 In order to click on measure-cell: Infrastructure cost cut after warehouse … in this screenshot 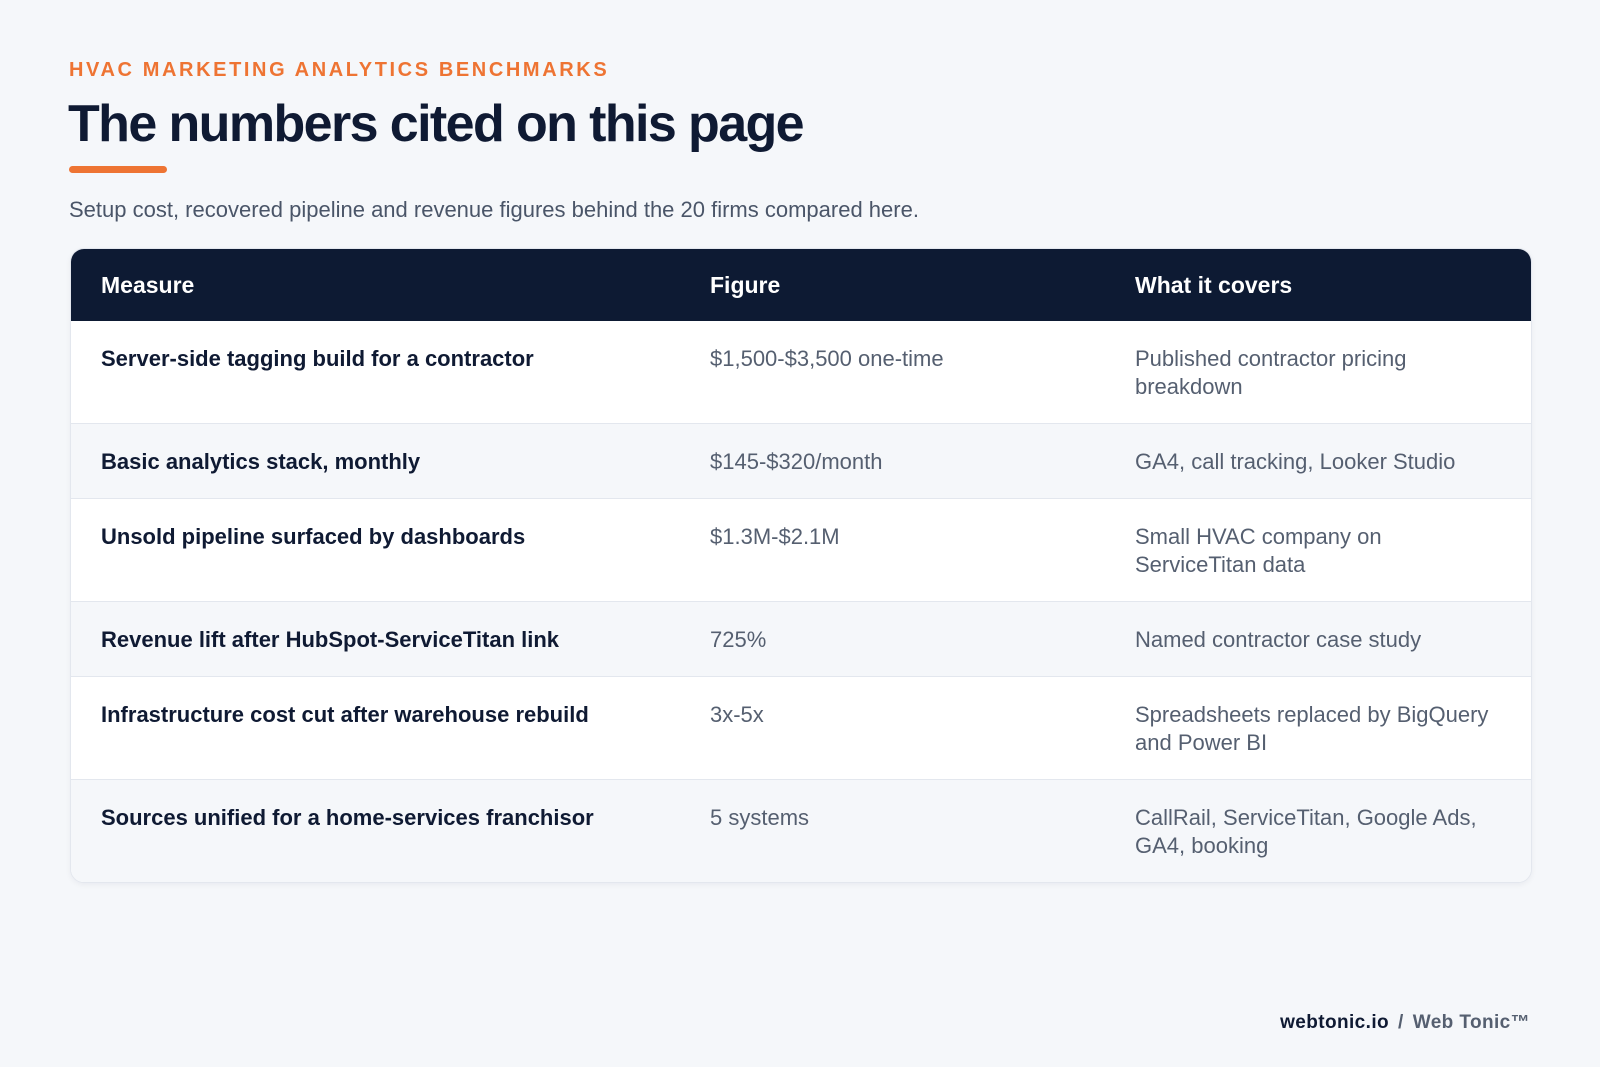, I will do `click(345, 714)`.